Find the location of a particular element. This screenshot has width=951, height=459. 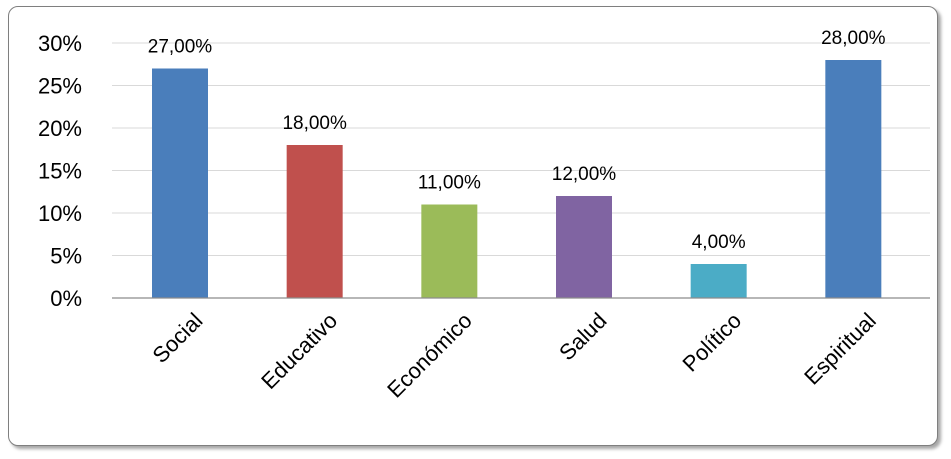

bar-espiritual is located at coordinates (853, 179).